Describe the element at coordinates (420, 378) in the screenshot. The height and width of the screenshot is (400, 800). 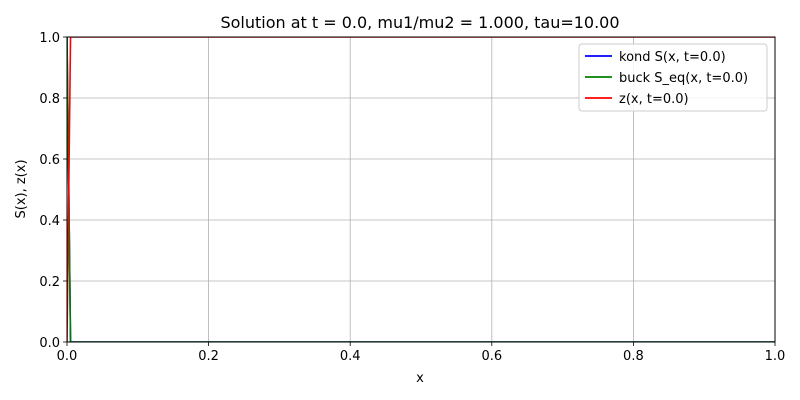
I see `x-axis-label: x` at that location.